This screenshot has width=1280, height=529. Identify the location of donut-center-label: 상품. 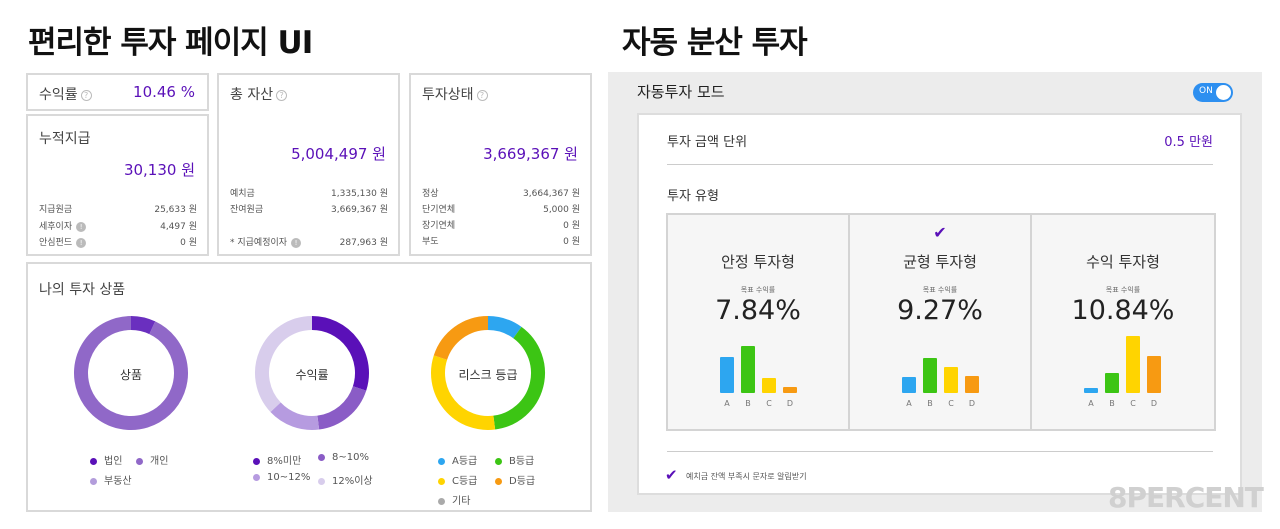
(131, 375).